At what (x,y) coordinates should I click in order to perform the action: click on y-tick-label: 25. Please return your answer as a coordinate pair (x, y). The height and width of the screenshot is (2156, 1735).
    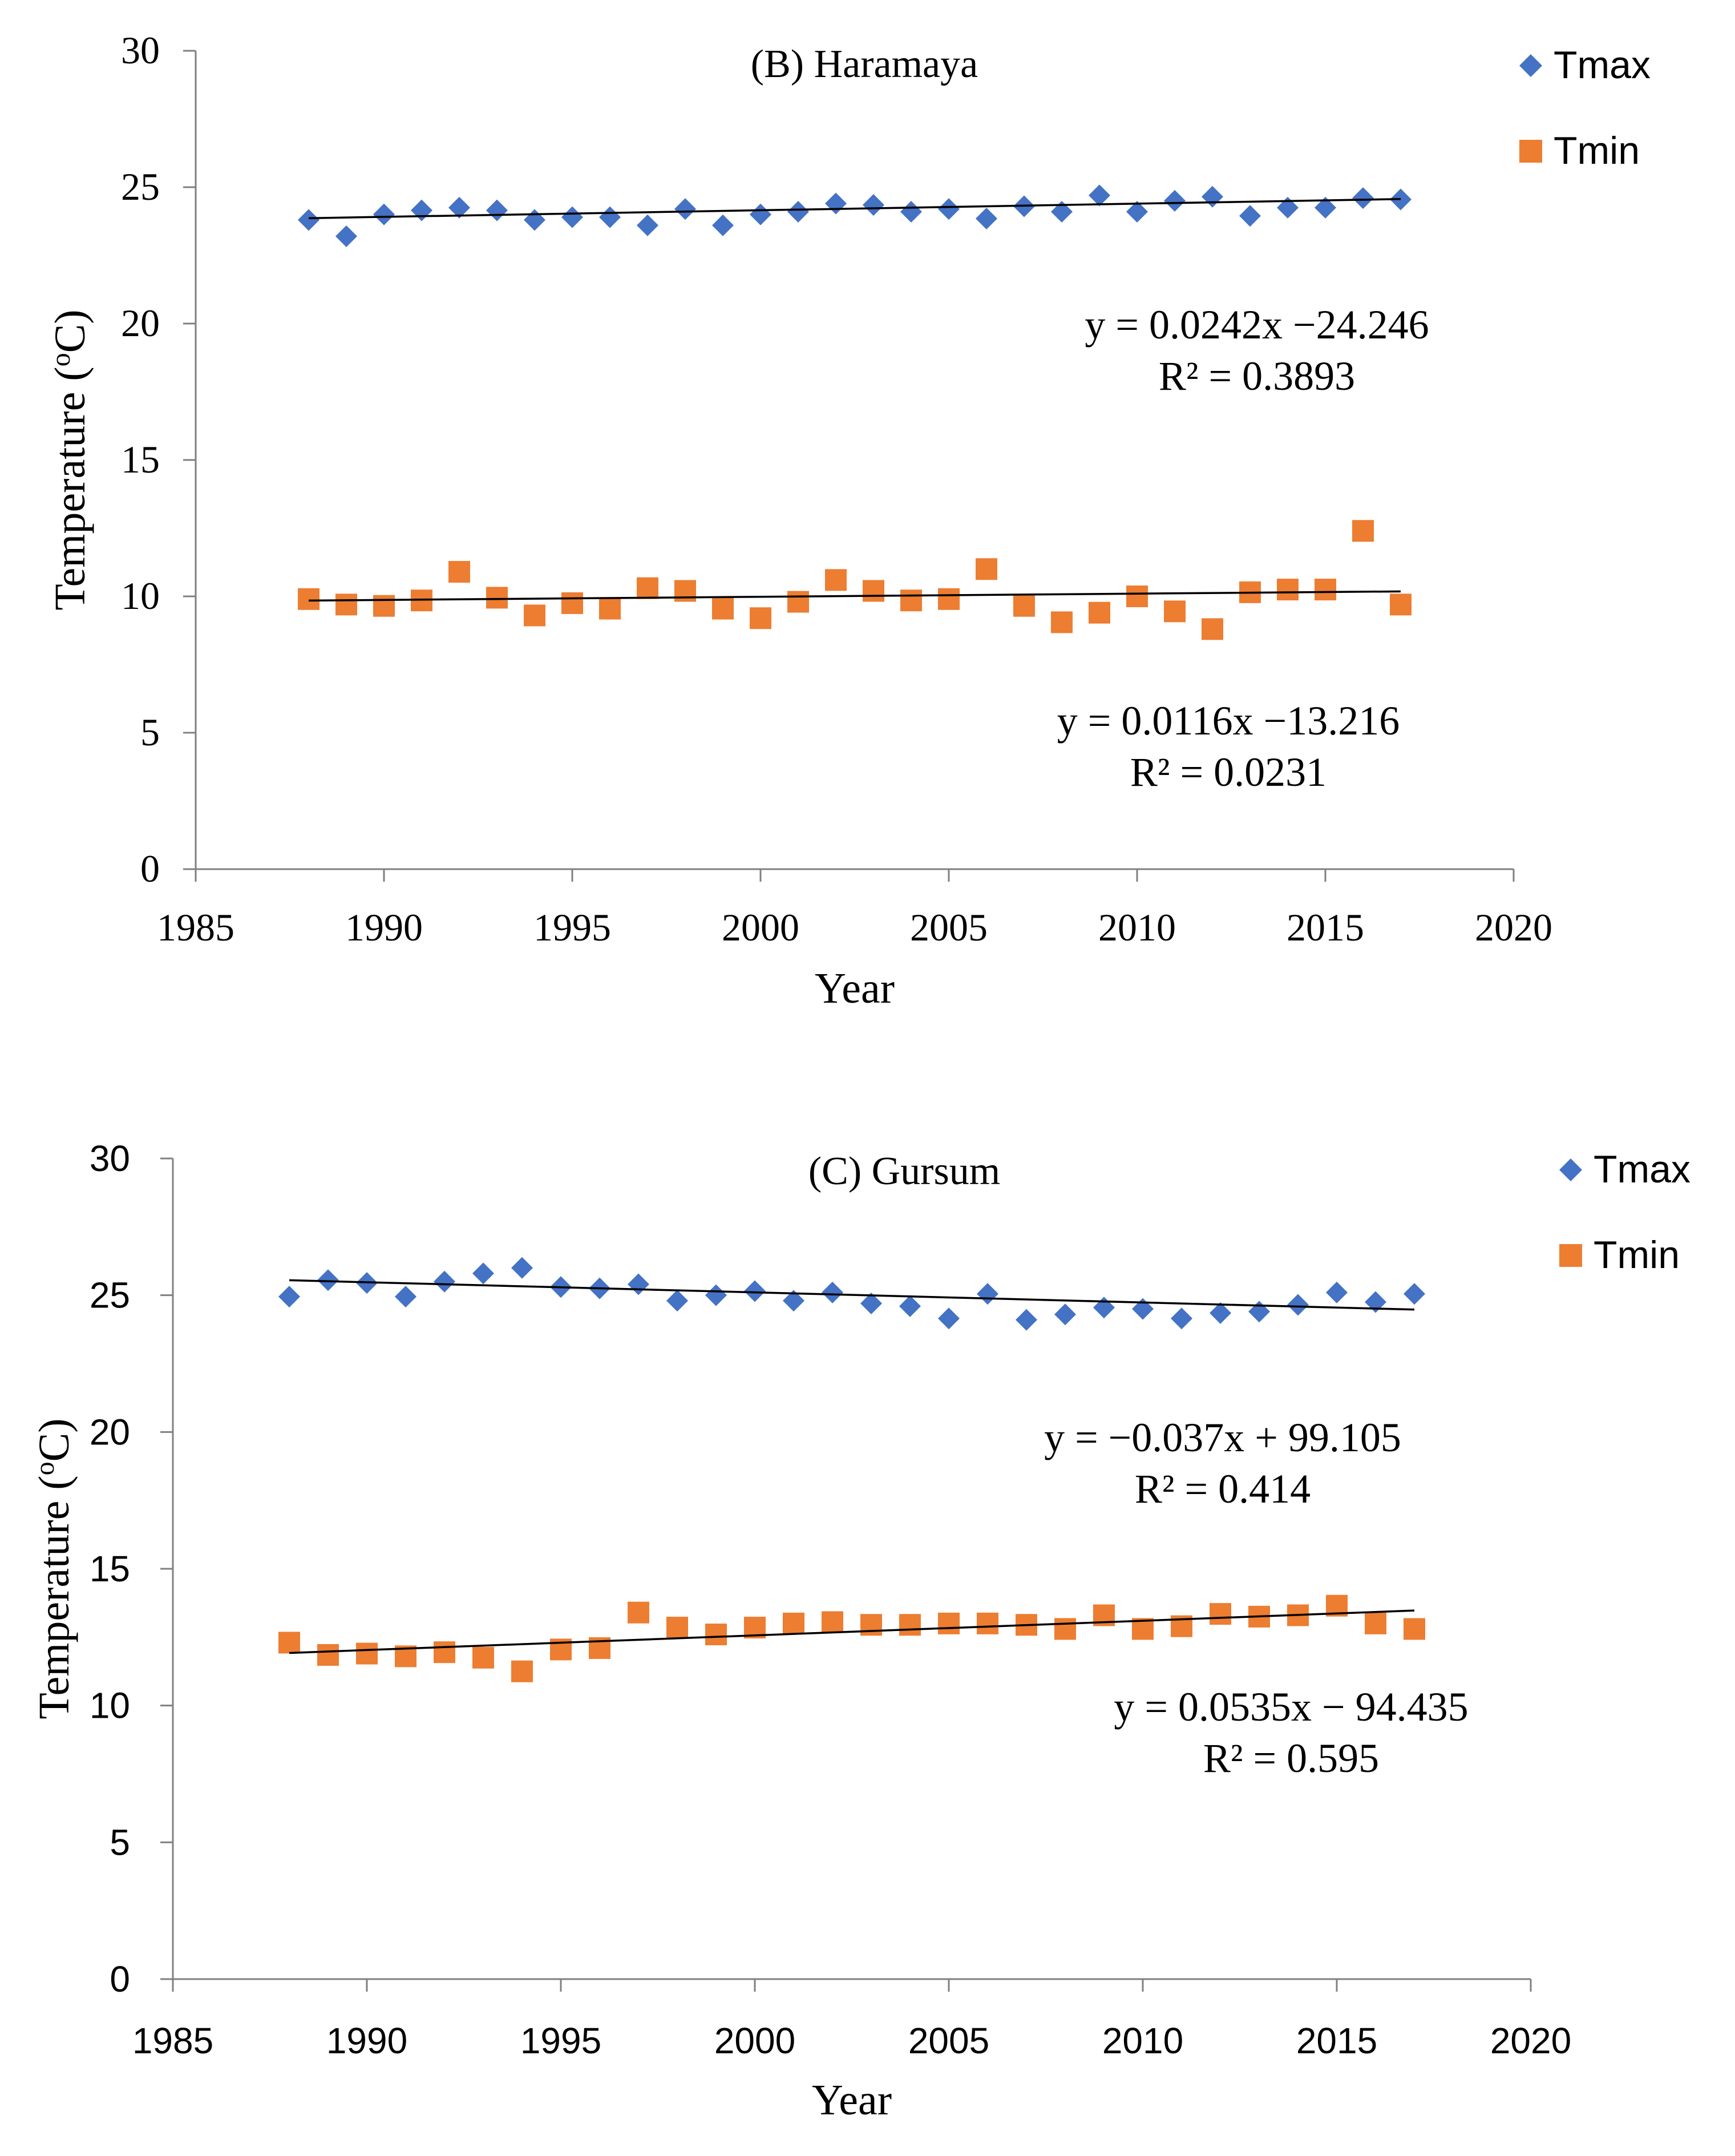
    Looking at the image, I should click on (140, 186).